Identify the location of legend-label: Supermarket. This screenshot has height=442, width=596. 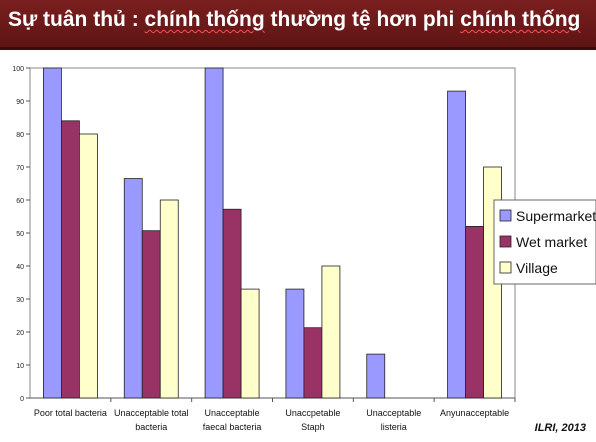
(556, 216).